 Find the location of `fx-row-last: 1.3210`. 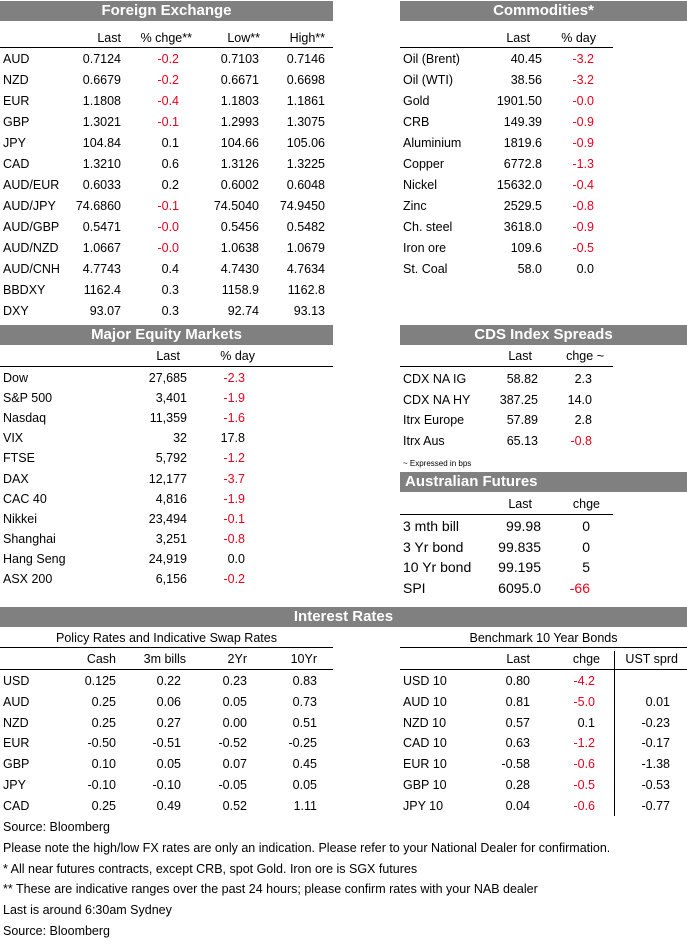

fx-row-last: 1.3210 is located at coordinates (101, 164).